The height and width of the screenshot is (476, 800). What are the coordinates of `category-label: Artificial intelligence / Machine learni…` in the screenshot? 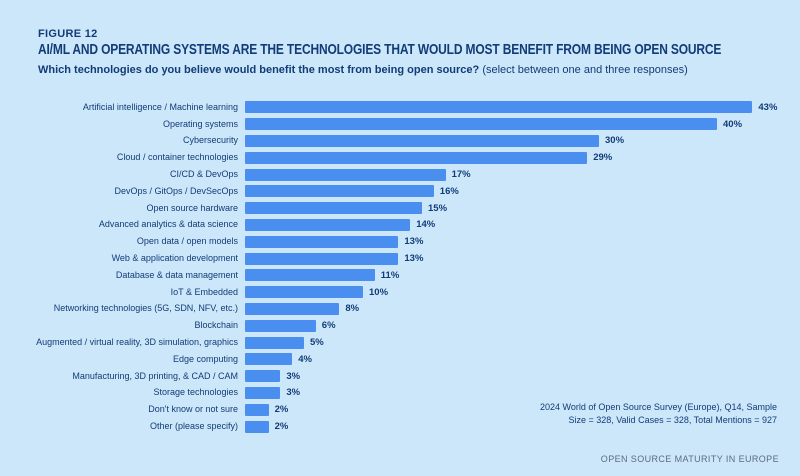 It's located at (160, 106).